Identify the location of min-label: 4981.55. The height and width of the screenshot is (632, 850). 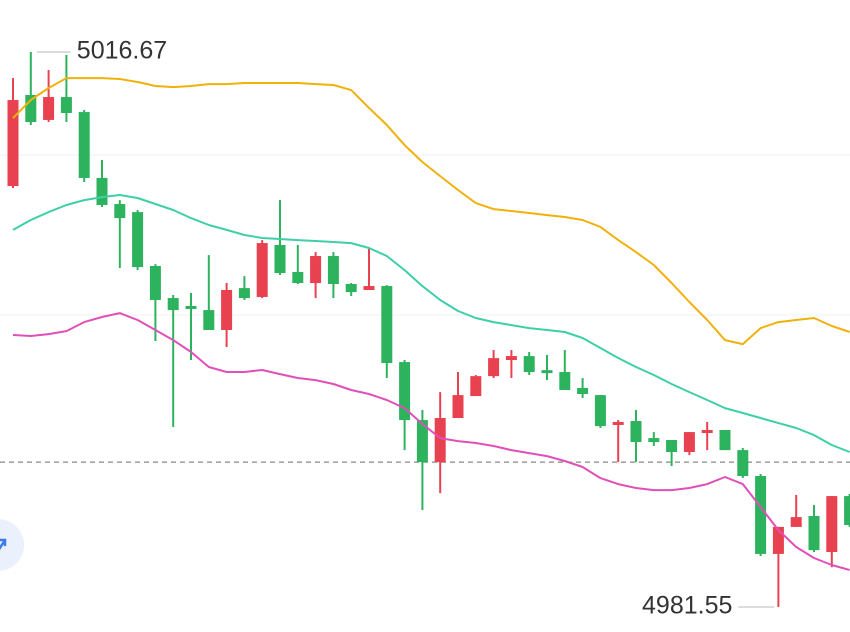
(687, 606).